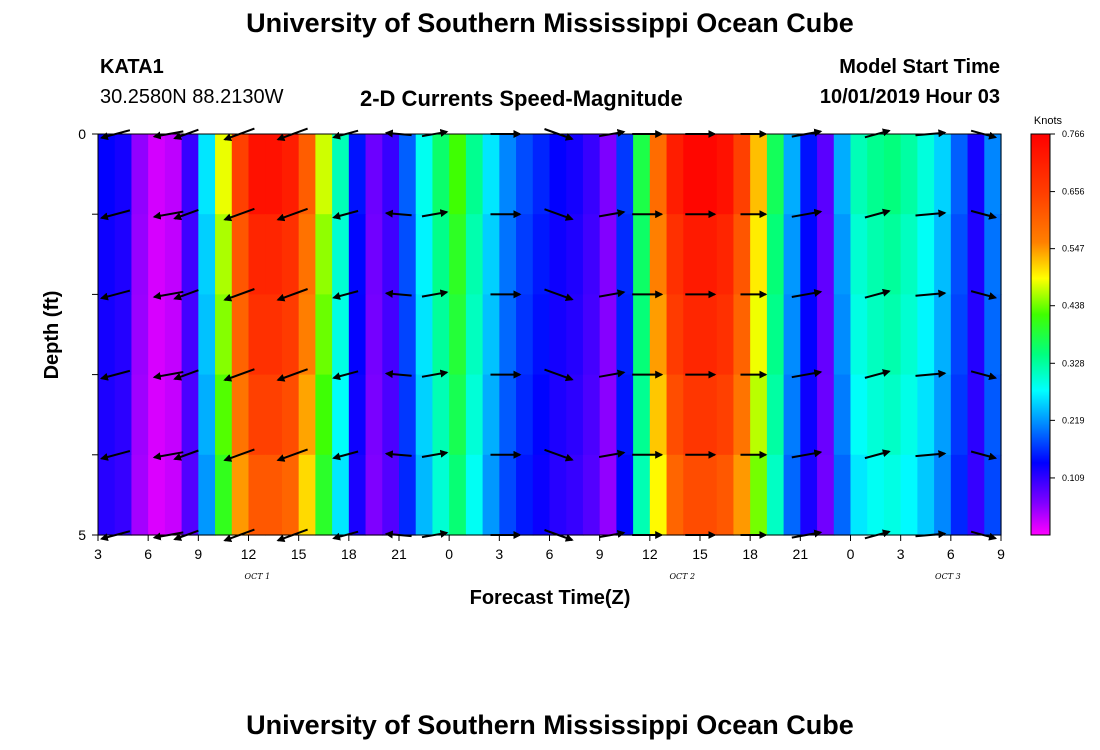  What do you see at coordinates (1073, 192) in the screenshot?
I see `colorbar-tick-label: 0.656` at bounding box center [1073, 192].